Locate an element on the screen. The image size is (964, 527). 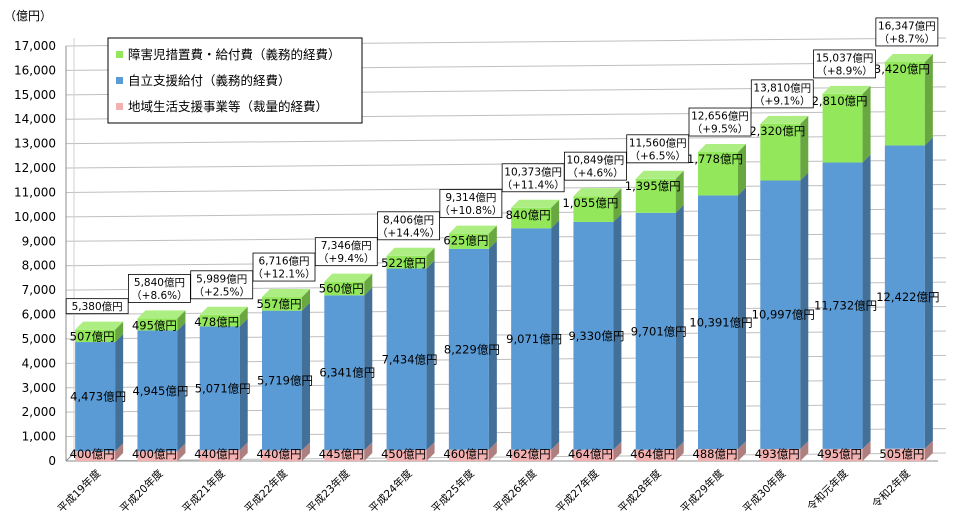
y-tick-label: 6,000 is located at coordinates (39, 315).